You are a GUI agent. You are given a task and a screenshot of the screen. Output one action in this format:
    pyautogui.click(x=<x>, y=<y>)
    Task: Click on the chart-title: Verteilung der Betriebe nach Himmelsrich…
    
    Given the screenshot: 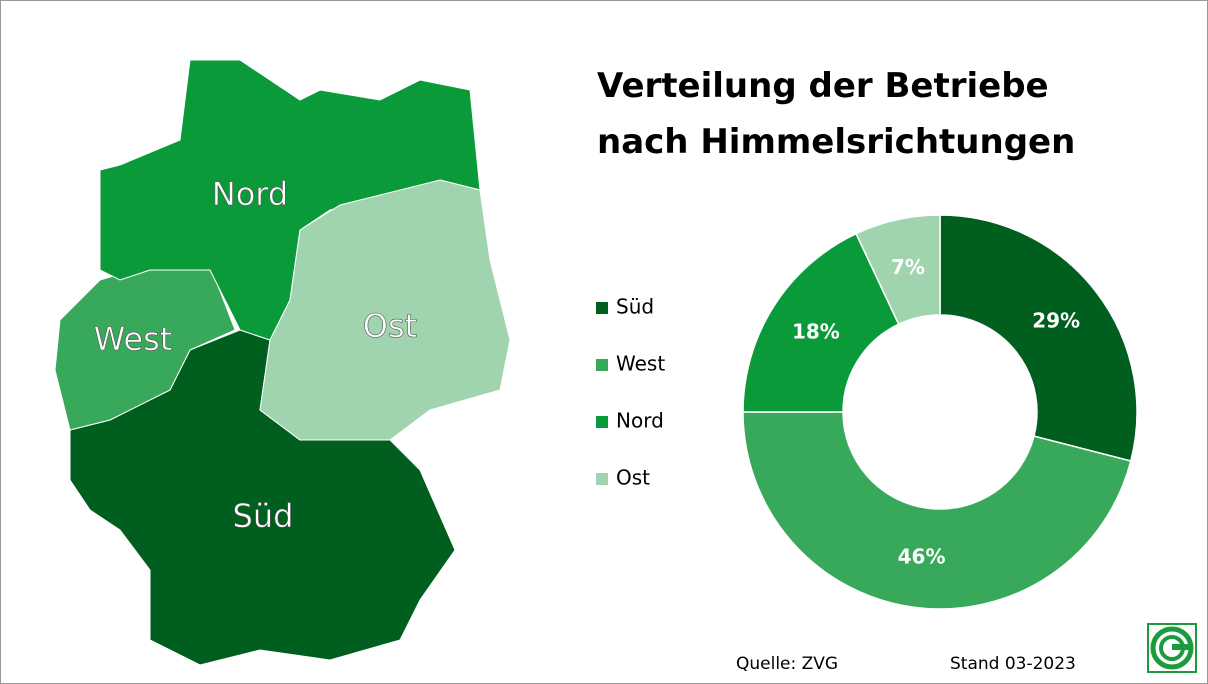 What is the action you would take?
    pyautogui.click(x=836, y=114)
    